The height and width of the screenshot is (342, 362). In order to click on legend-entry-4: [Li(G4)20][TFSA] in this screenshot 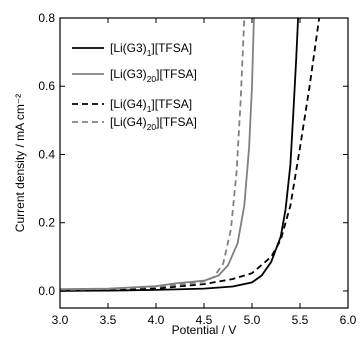, I will do `click(153, 123)`.